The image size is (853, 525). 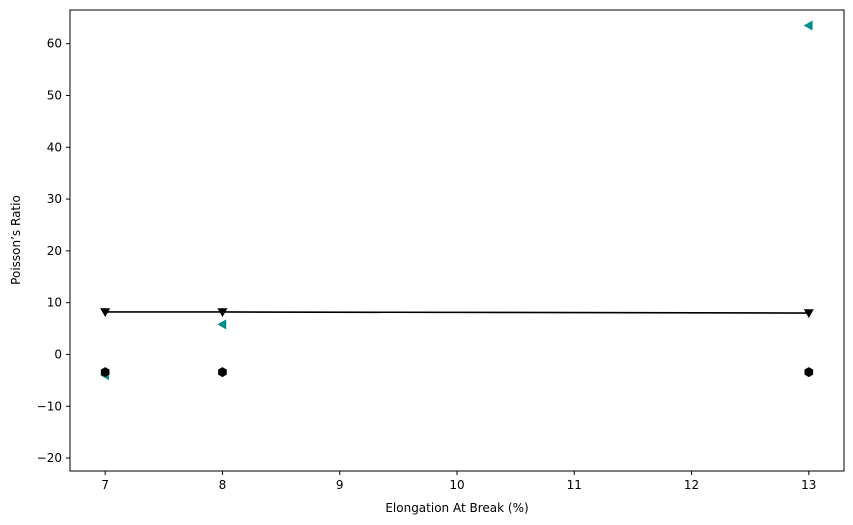 What do you see at coordinates (16, 240) in the screenshot?
I see `y-axis-title: Poisson’s Ratio` at bounding box center [16, 240].